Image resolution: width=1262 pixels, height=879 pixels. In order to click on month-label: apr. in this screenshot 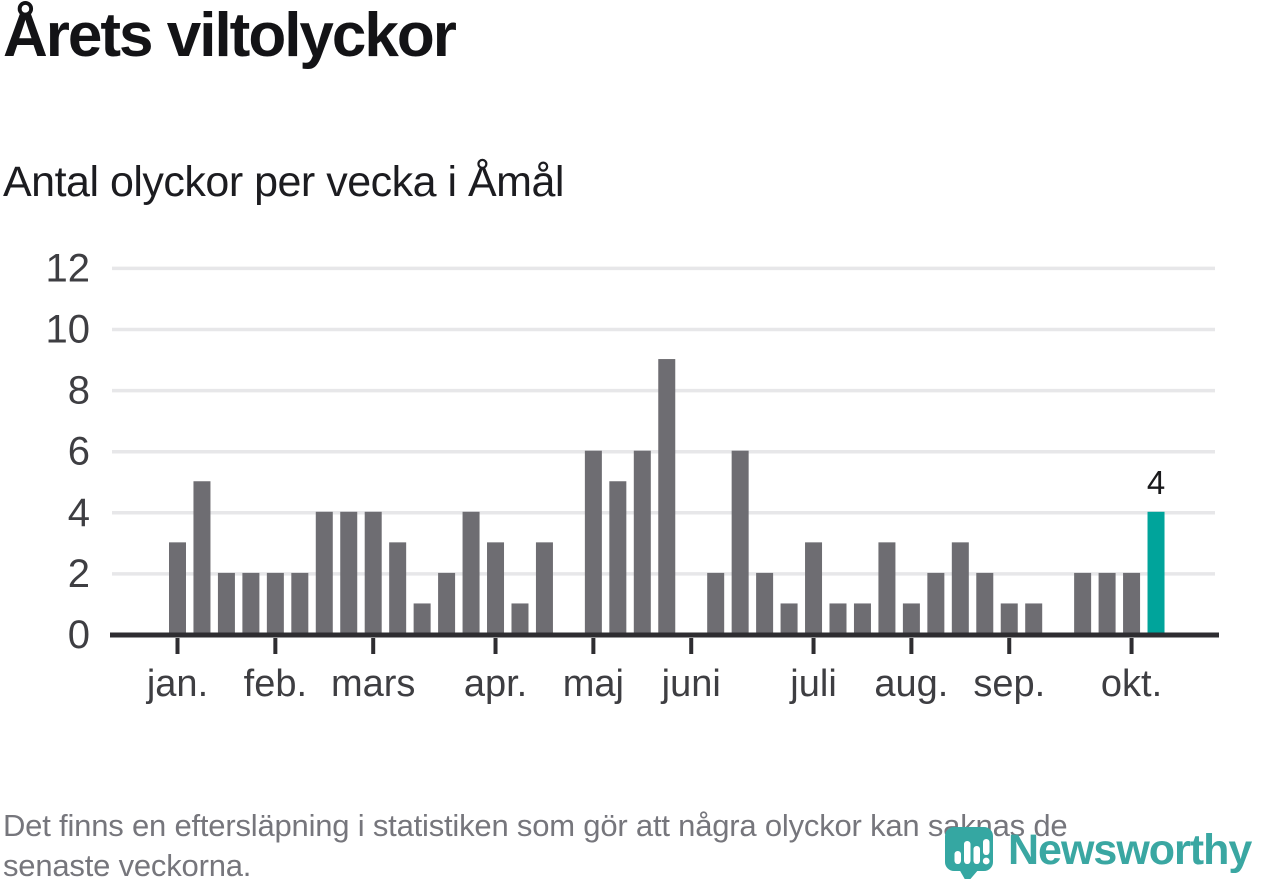, I will do `click(495, 684)`.